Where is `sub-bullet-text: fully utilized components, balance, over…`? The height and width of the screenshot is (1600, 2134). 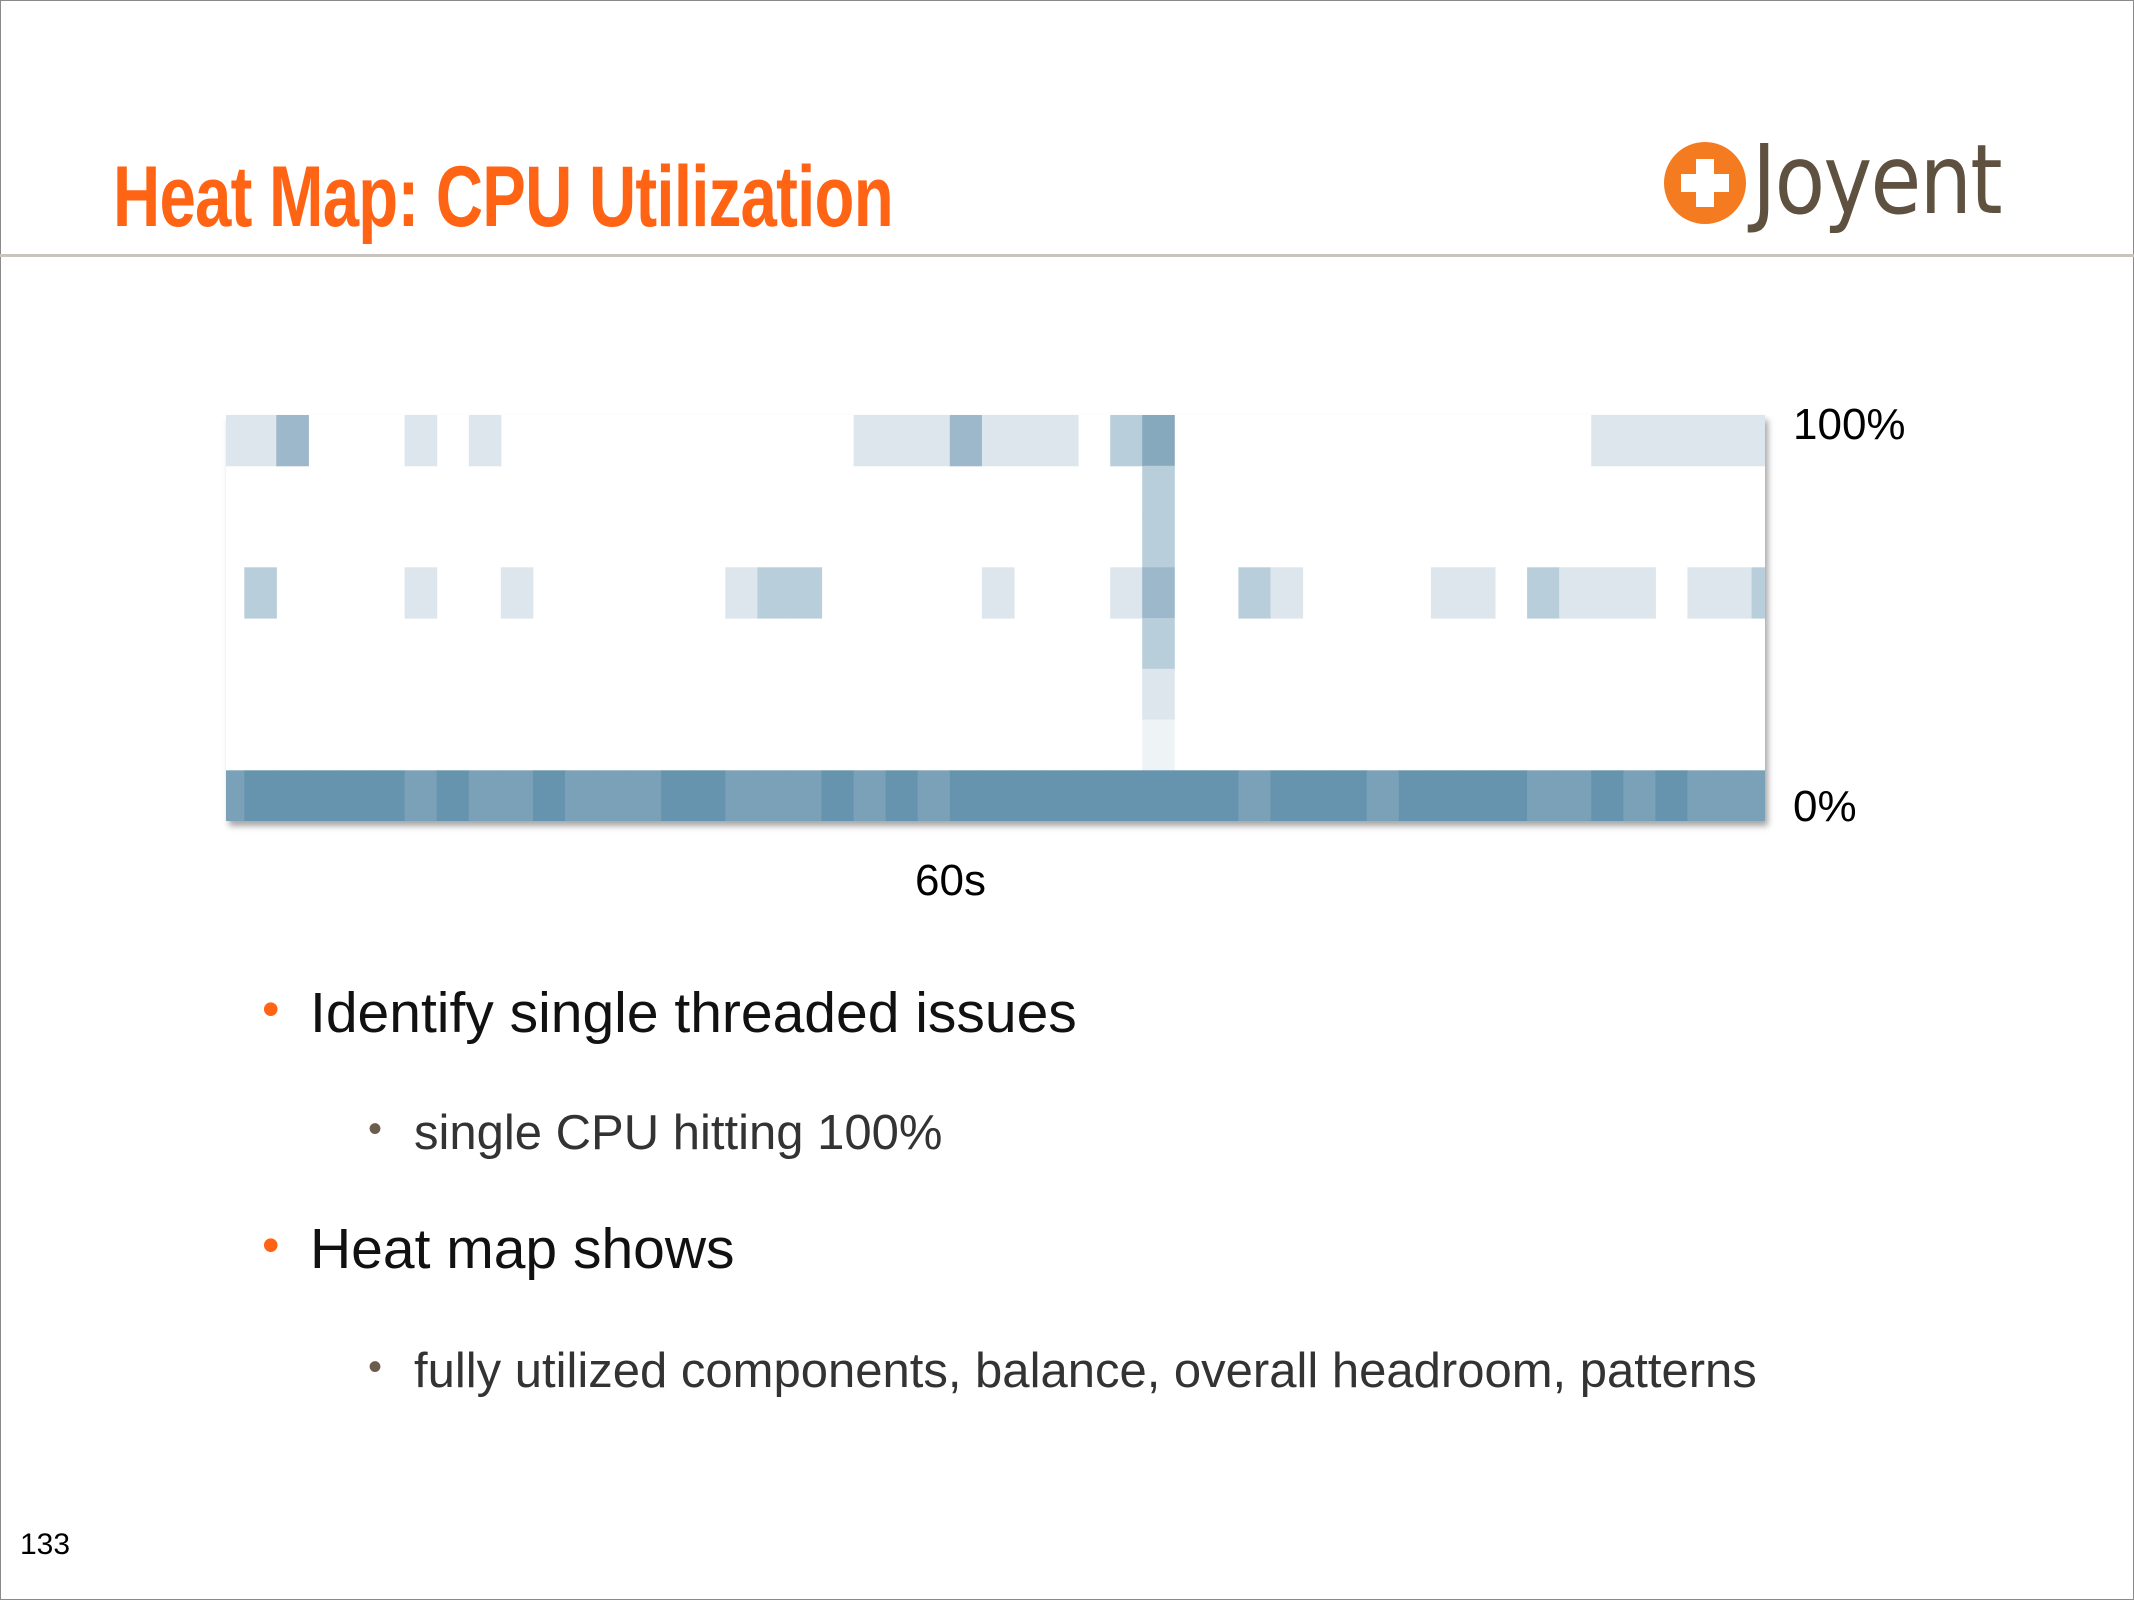 sub-bullet-text: fully utilized components, balance, over… is located at coordinates (1085, 1371).